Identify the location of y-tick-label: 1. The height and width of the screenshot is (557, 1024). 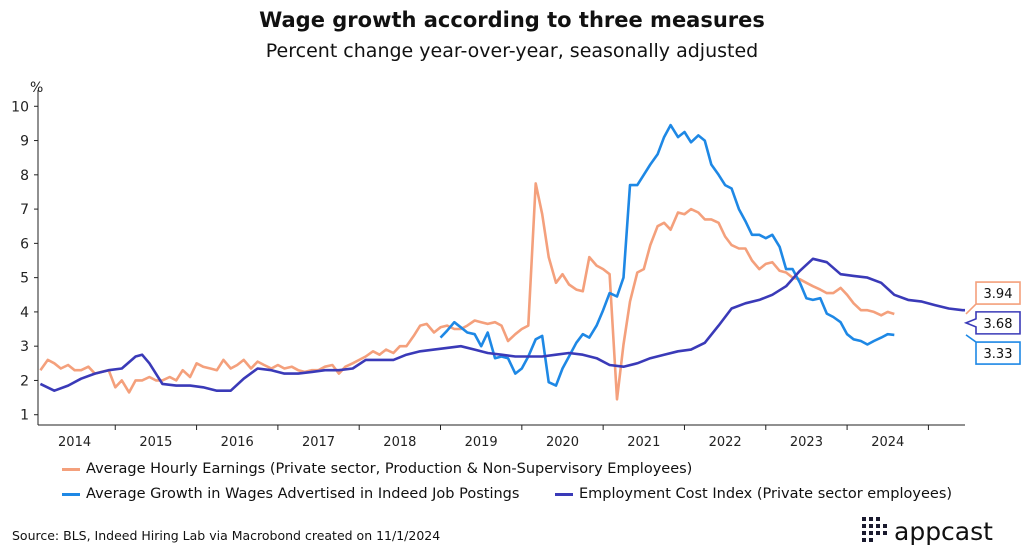
(24, 416).